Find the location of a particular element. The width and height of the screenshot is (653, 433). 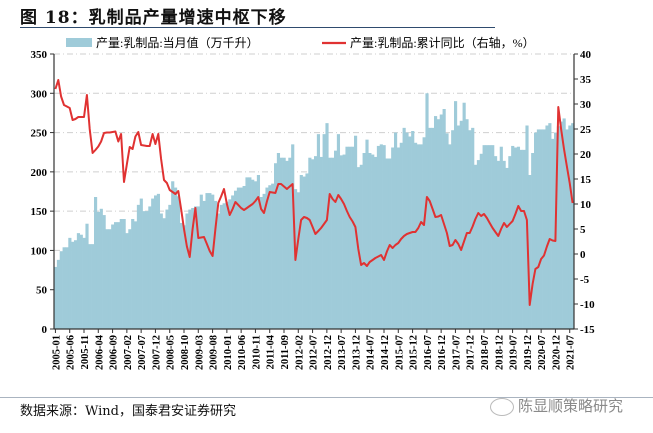

x-tick-label: 2010-11 is located at coordinates (256, 352).